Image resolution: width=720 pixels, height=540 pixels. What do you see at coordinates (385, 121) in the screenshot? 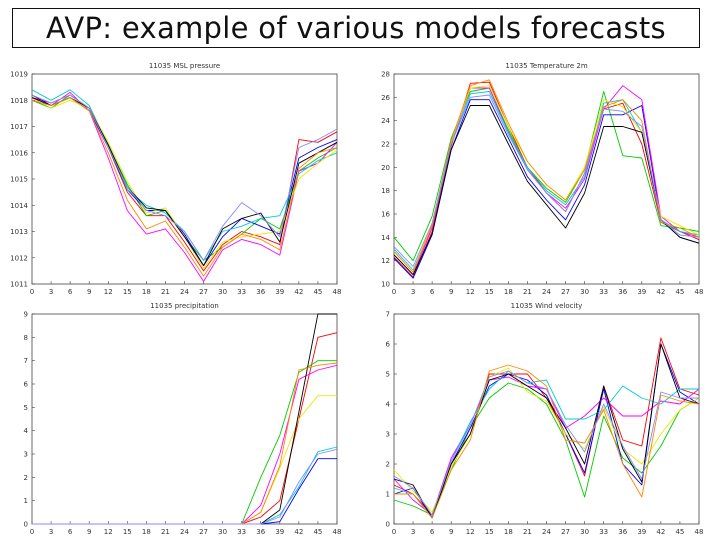
I see `y-tick-label: 24` at bounding box center [385, 121].